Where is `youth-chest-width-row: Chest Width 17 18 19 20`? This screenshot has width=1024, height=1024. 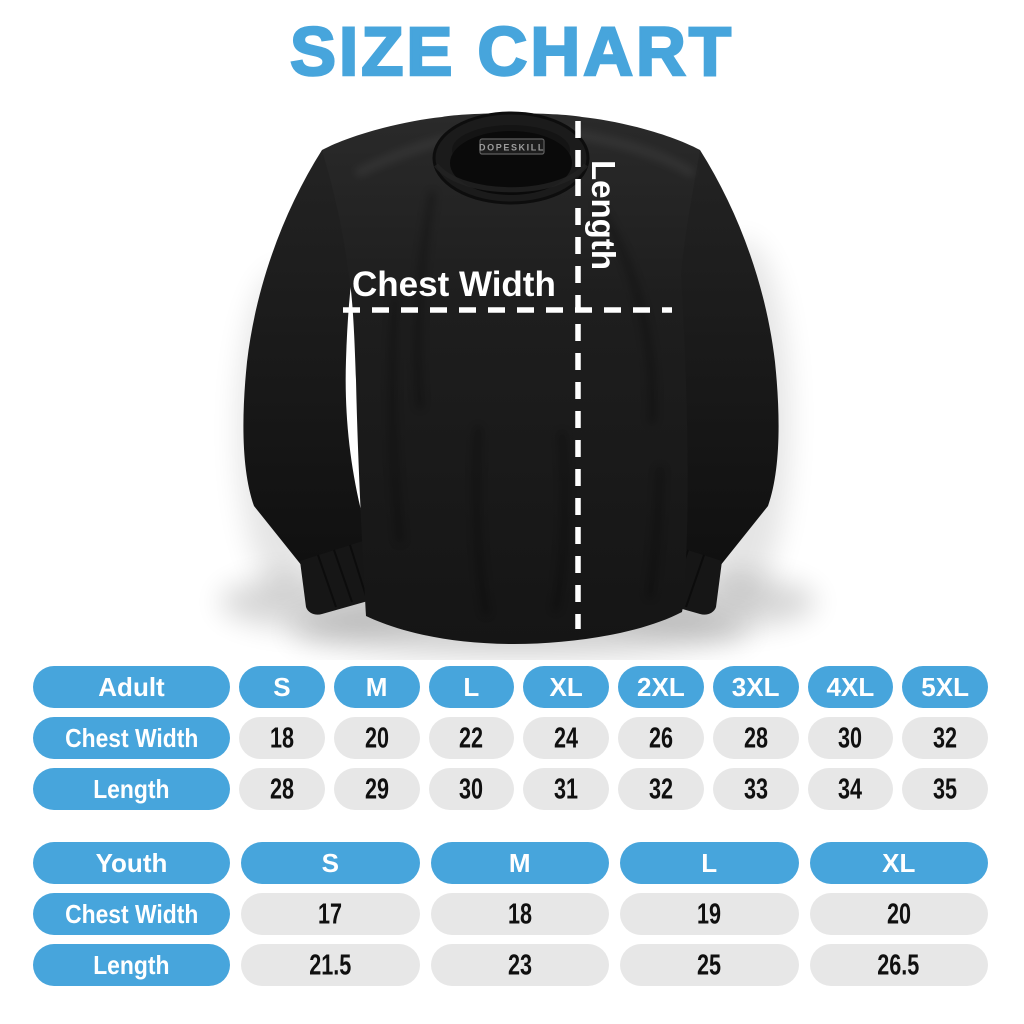
youth-chest-width-row: Chest Width 17 18 19 20 is located at coordinates (510, 914).